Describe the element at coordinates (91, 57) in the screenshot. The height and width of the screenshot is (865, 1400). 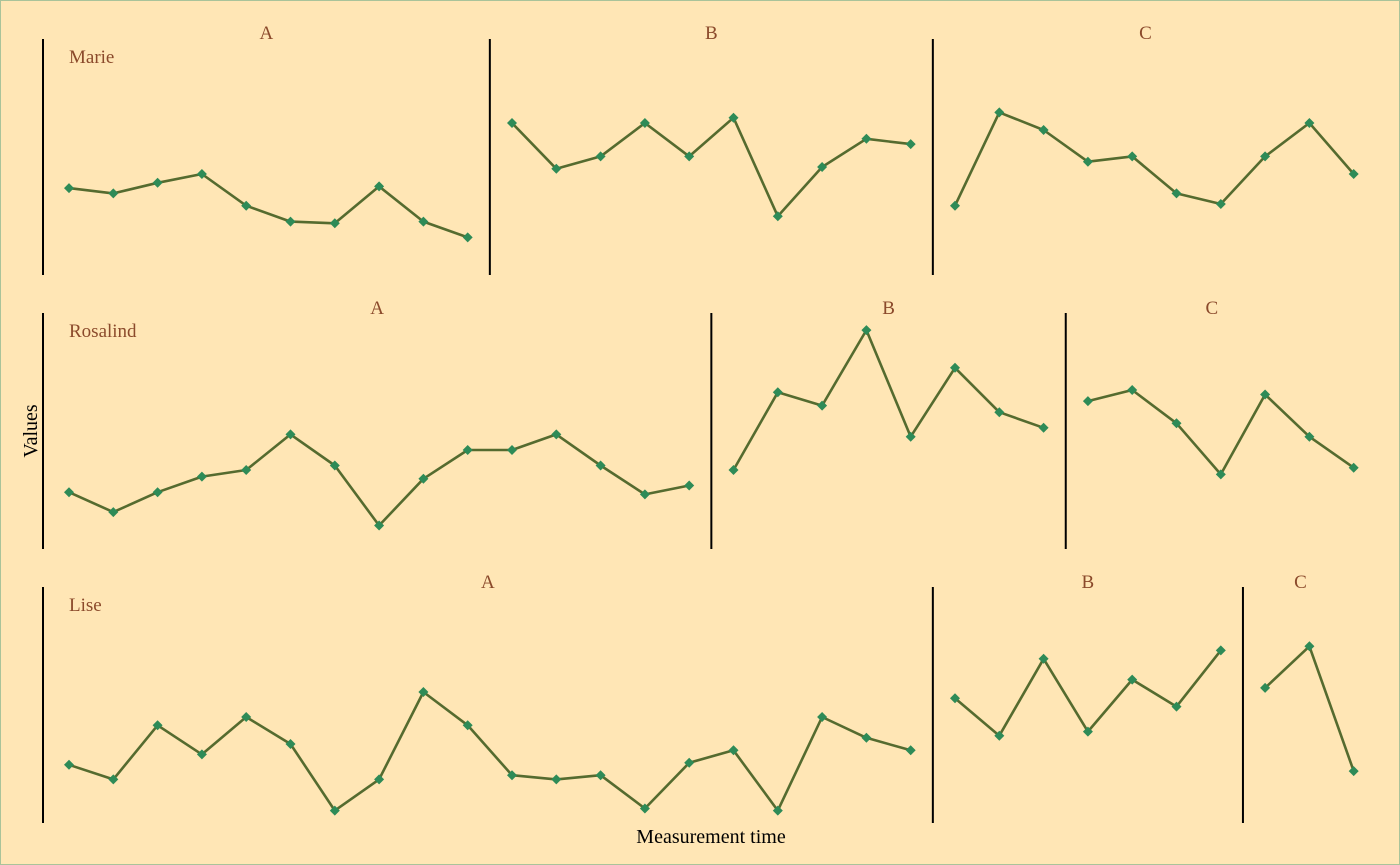
I see `participant-name: Marie` at that location.